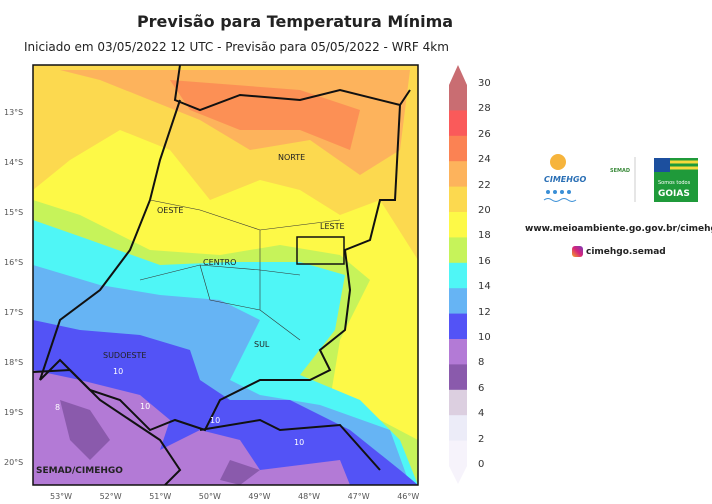  I want to click on lat-label: 20°S, so click(14, 462).